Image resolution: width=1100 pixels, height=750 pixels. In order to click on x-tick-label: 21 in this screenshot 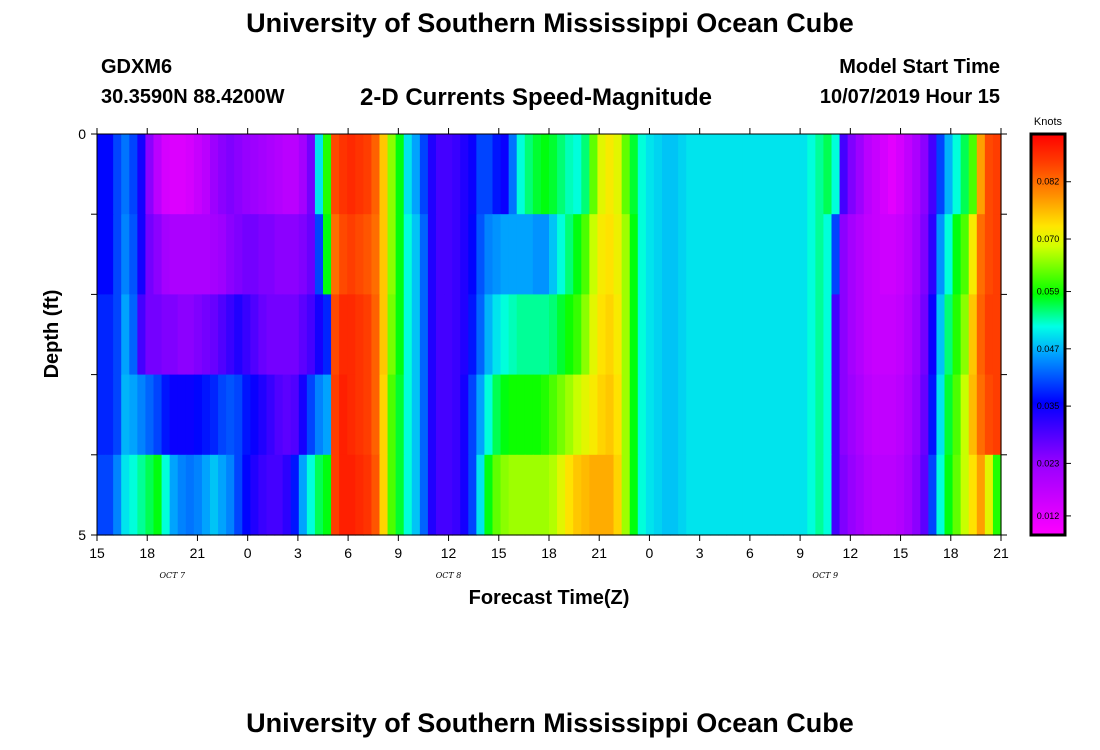, I will do `click(1001, 553)`.